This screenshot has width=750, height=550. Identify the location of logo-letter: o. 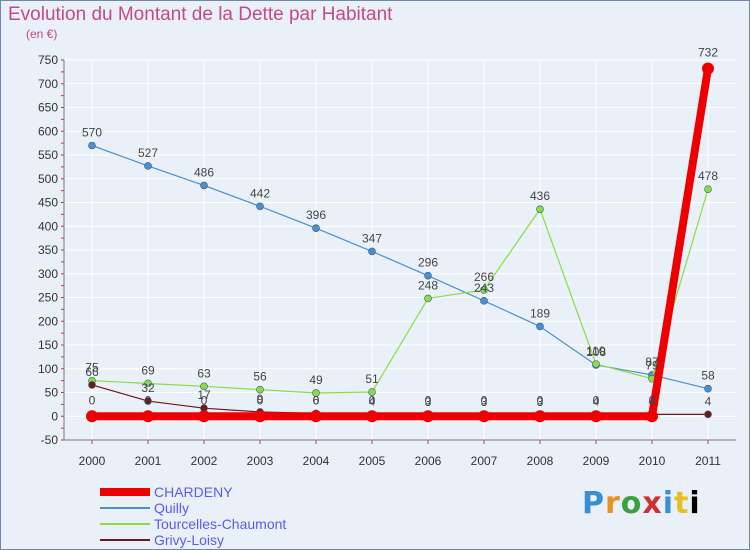
(631, 503).